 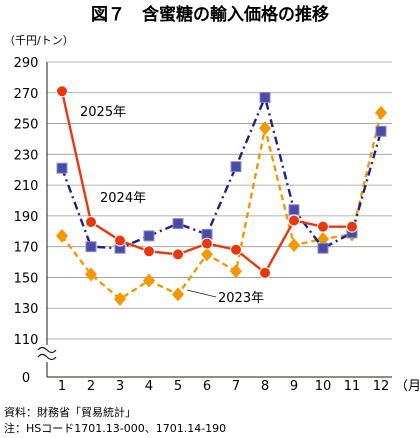 What do you see at coordinates (236, 386) in the screenshot?
I see `x-tick-label: 7` at bounding box center [236, 386].